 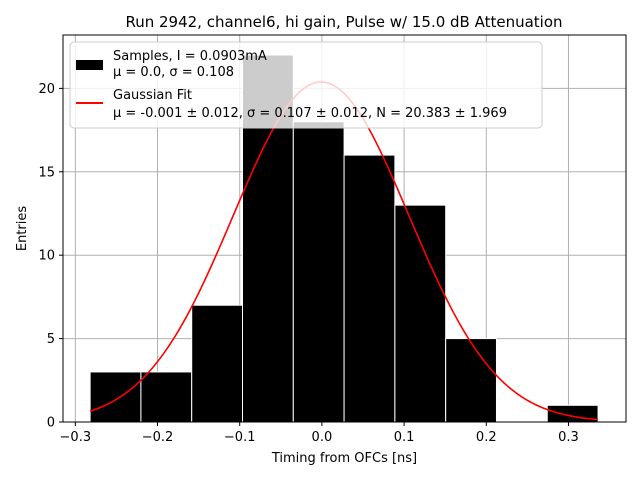 What do you see at coordinates (46, 89) in the screenshot?
I see `y-tick-label: 20` at bounding box center [46, 89].